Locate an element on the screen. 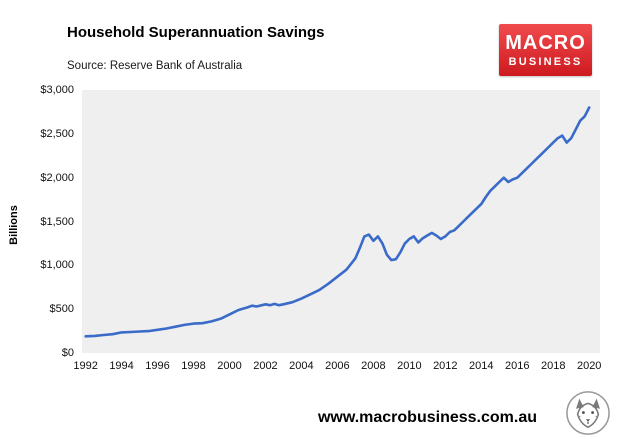 The height and width of the screenshot is (440, 621). x-tick-label: 2006 is located at coordinates (337, 366).